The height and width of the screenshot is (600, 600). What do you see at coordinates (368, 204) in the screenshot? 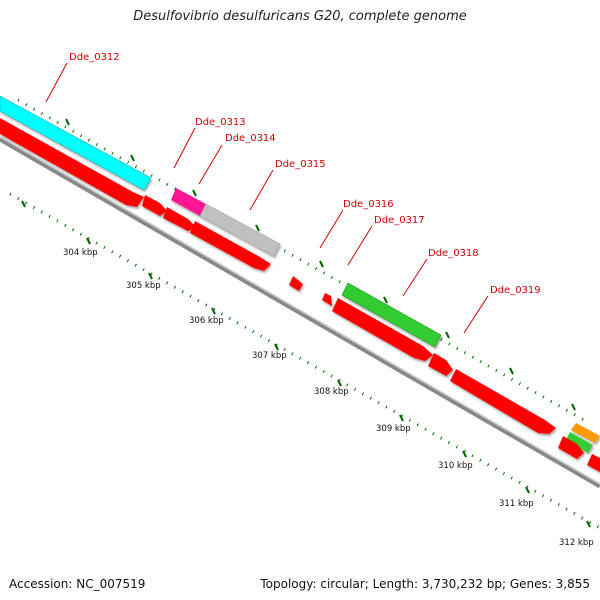
I see `gene-label: Dde_0316` at bounding box center [368, 204].